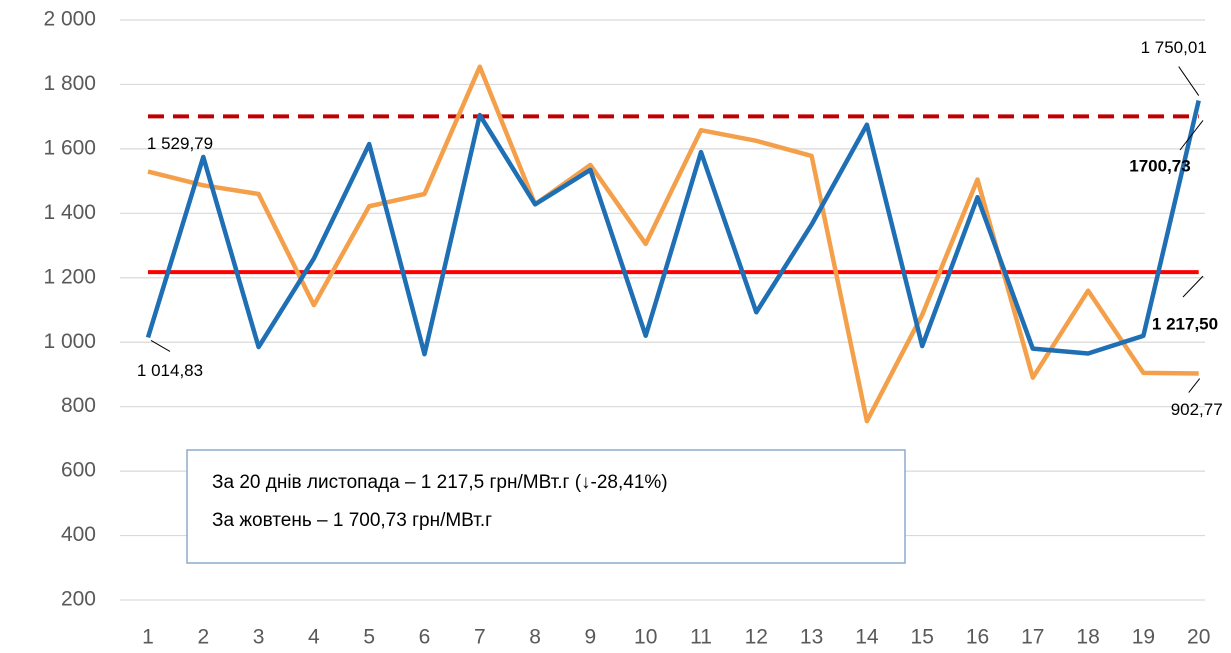 The height and width of the screenshot is (653, 1231). What do you see at coordinates (148, 637) in the screenshot?
I see `x-tick-label: 1` at bounding box center [148, 637].